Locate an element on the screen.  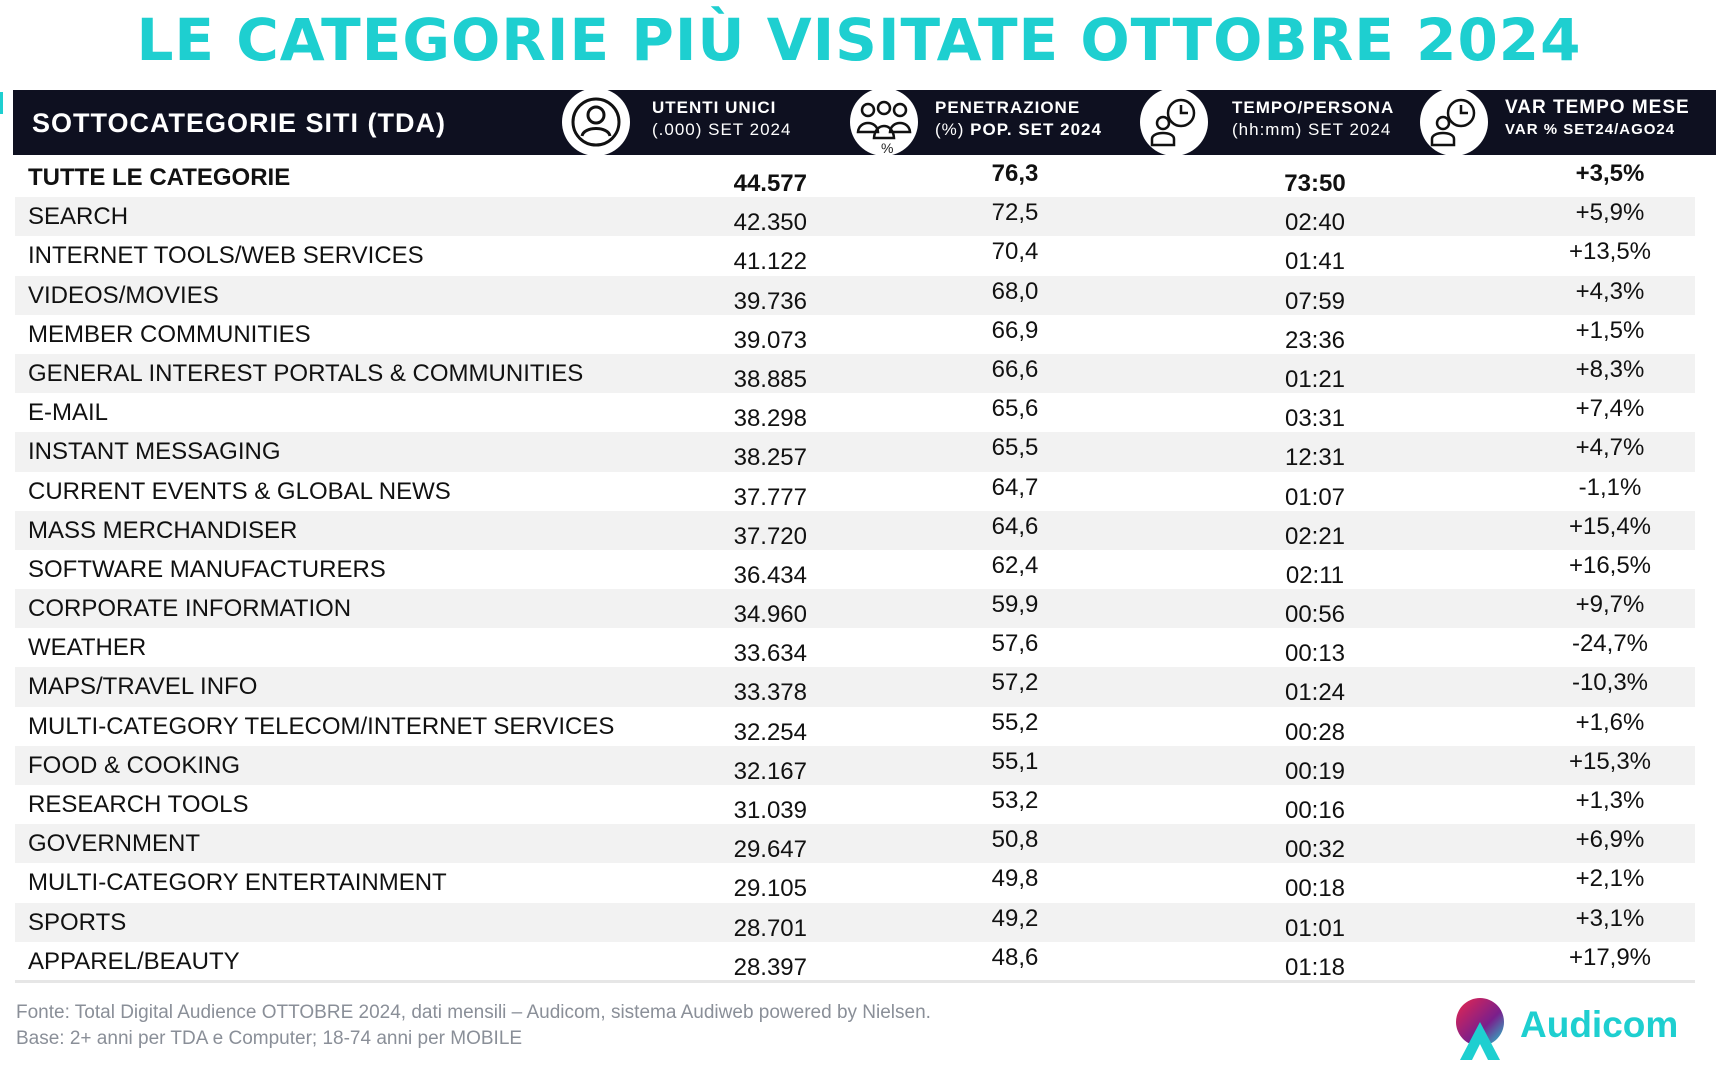
row-penetration: 59,9 is located at coordinates (1015, 605).